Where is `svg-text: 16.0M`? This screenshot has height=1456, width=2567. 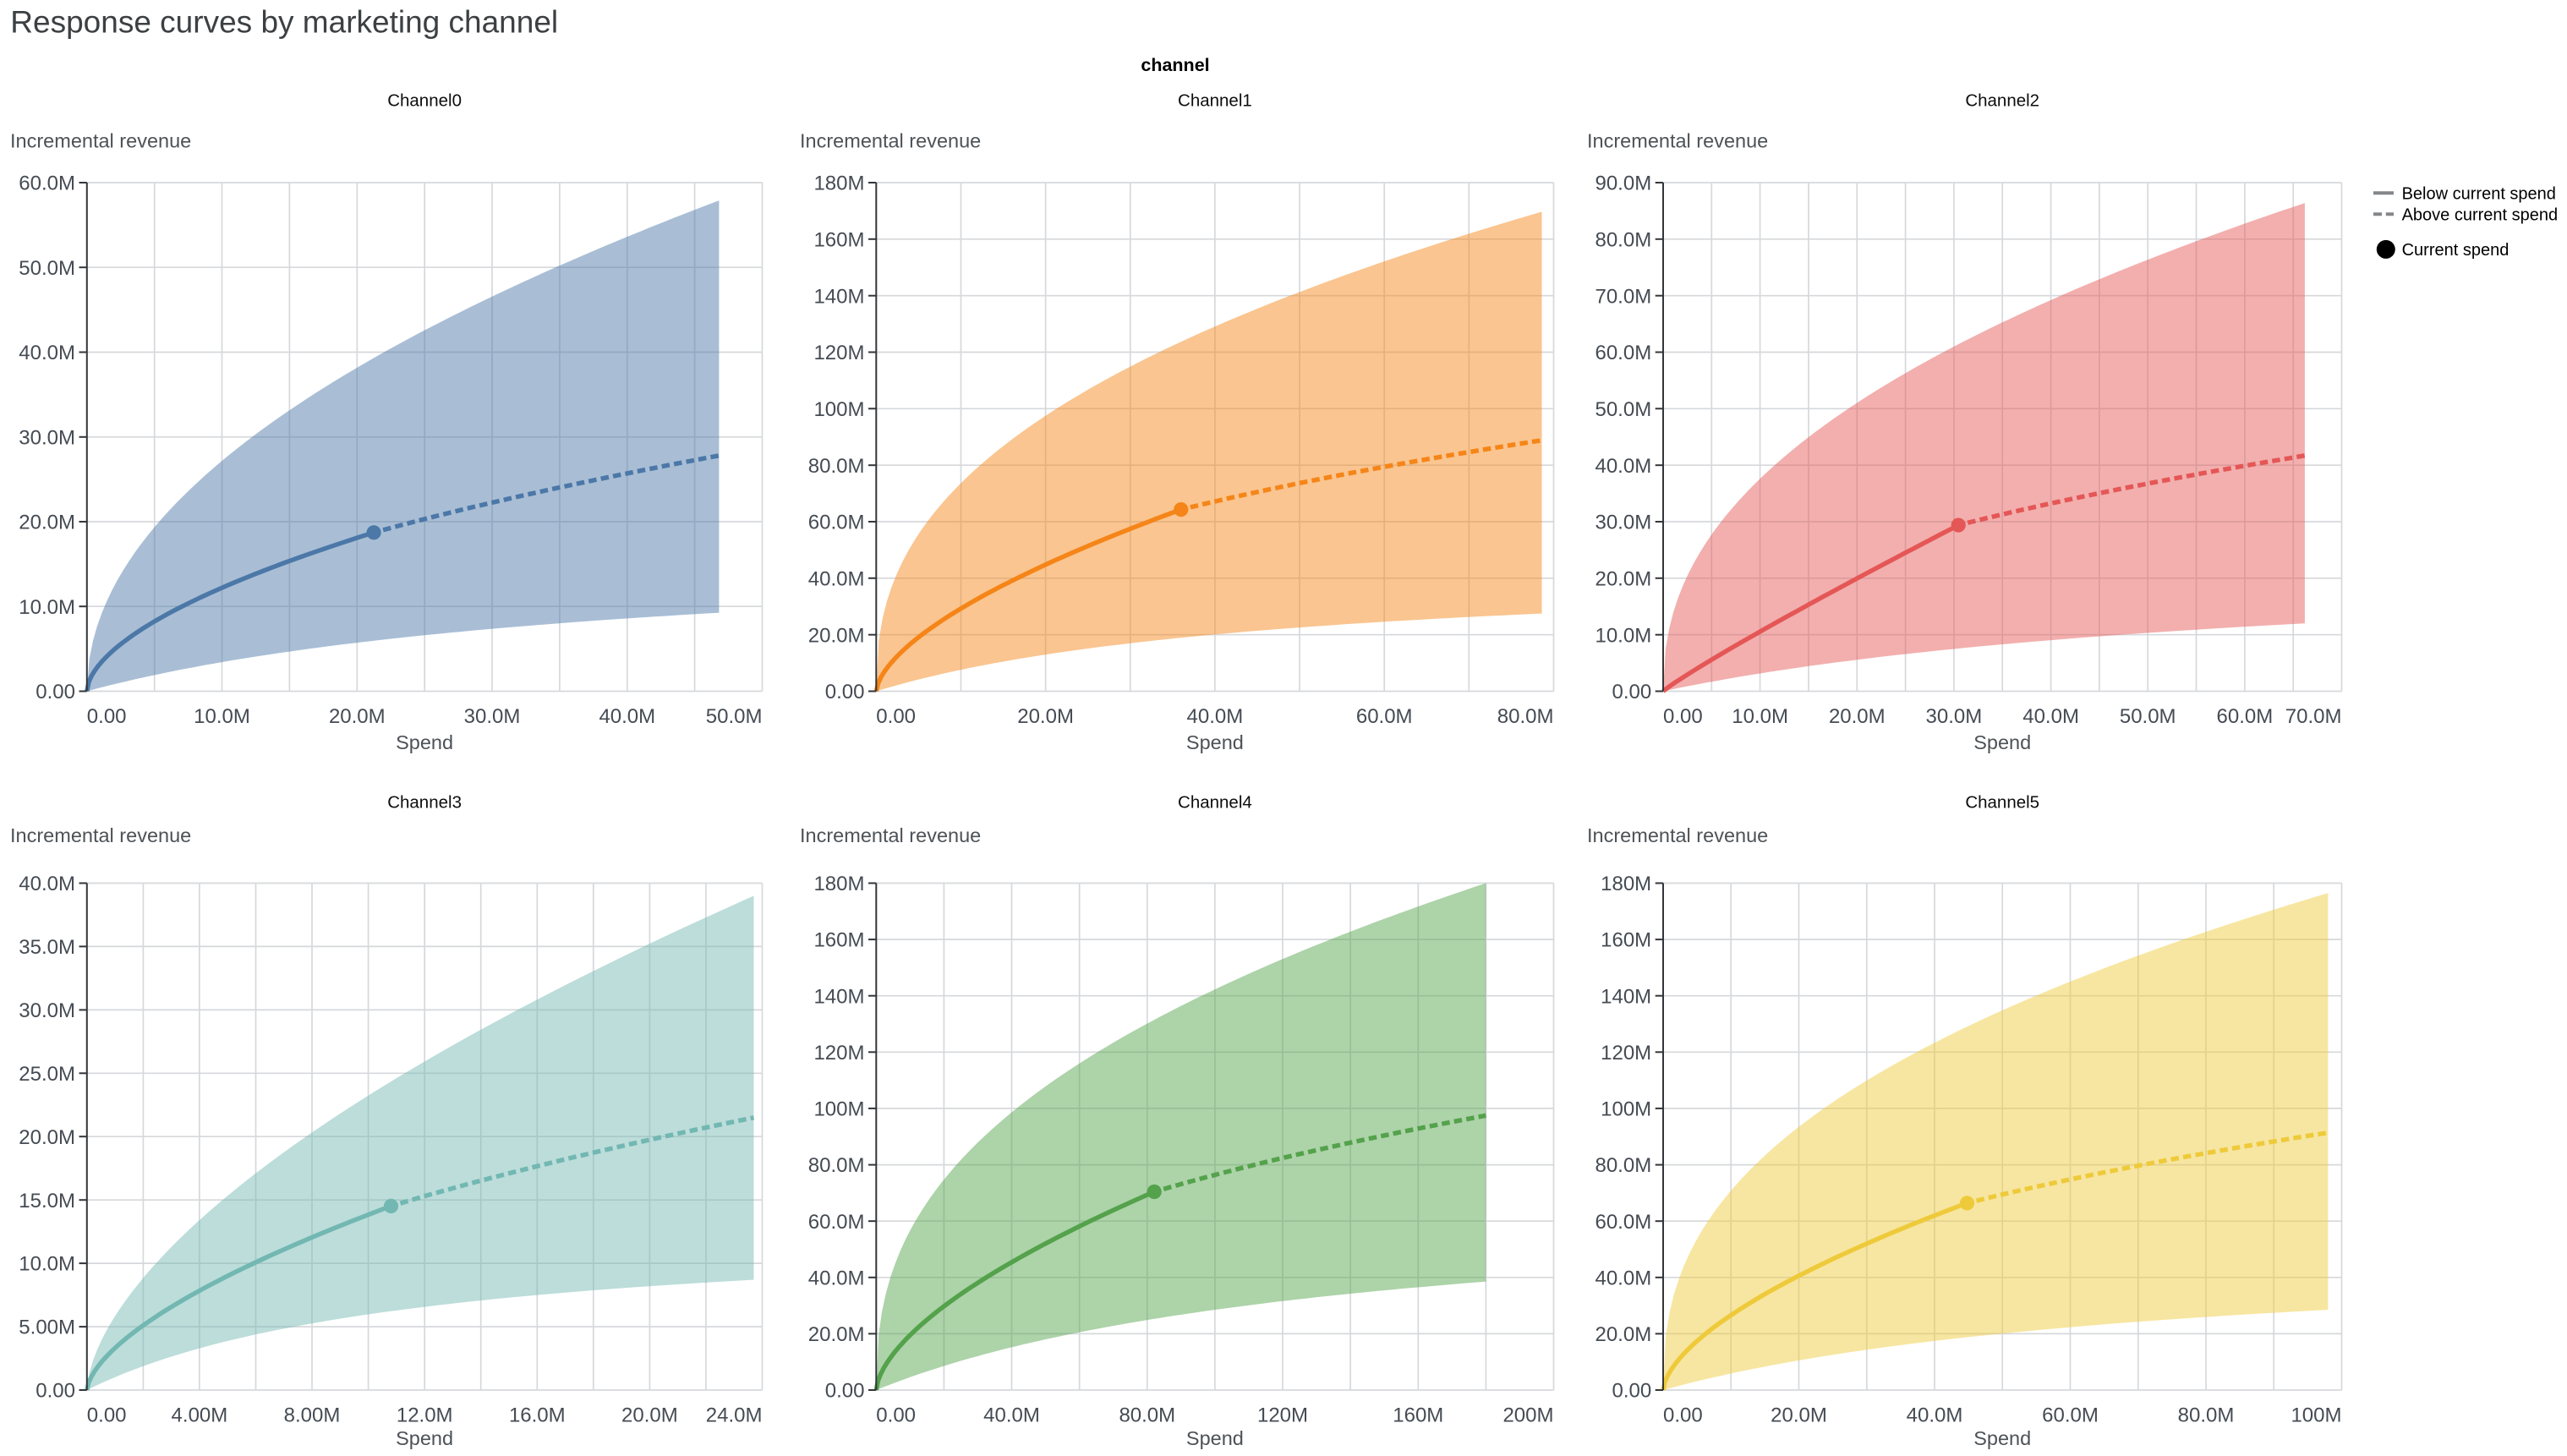
svg-text: 16.0M is located at coordinates (537, 1416).